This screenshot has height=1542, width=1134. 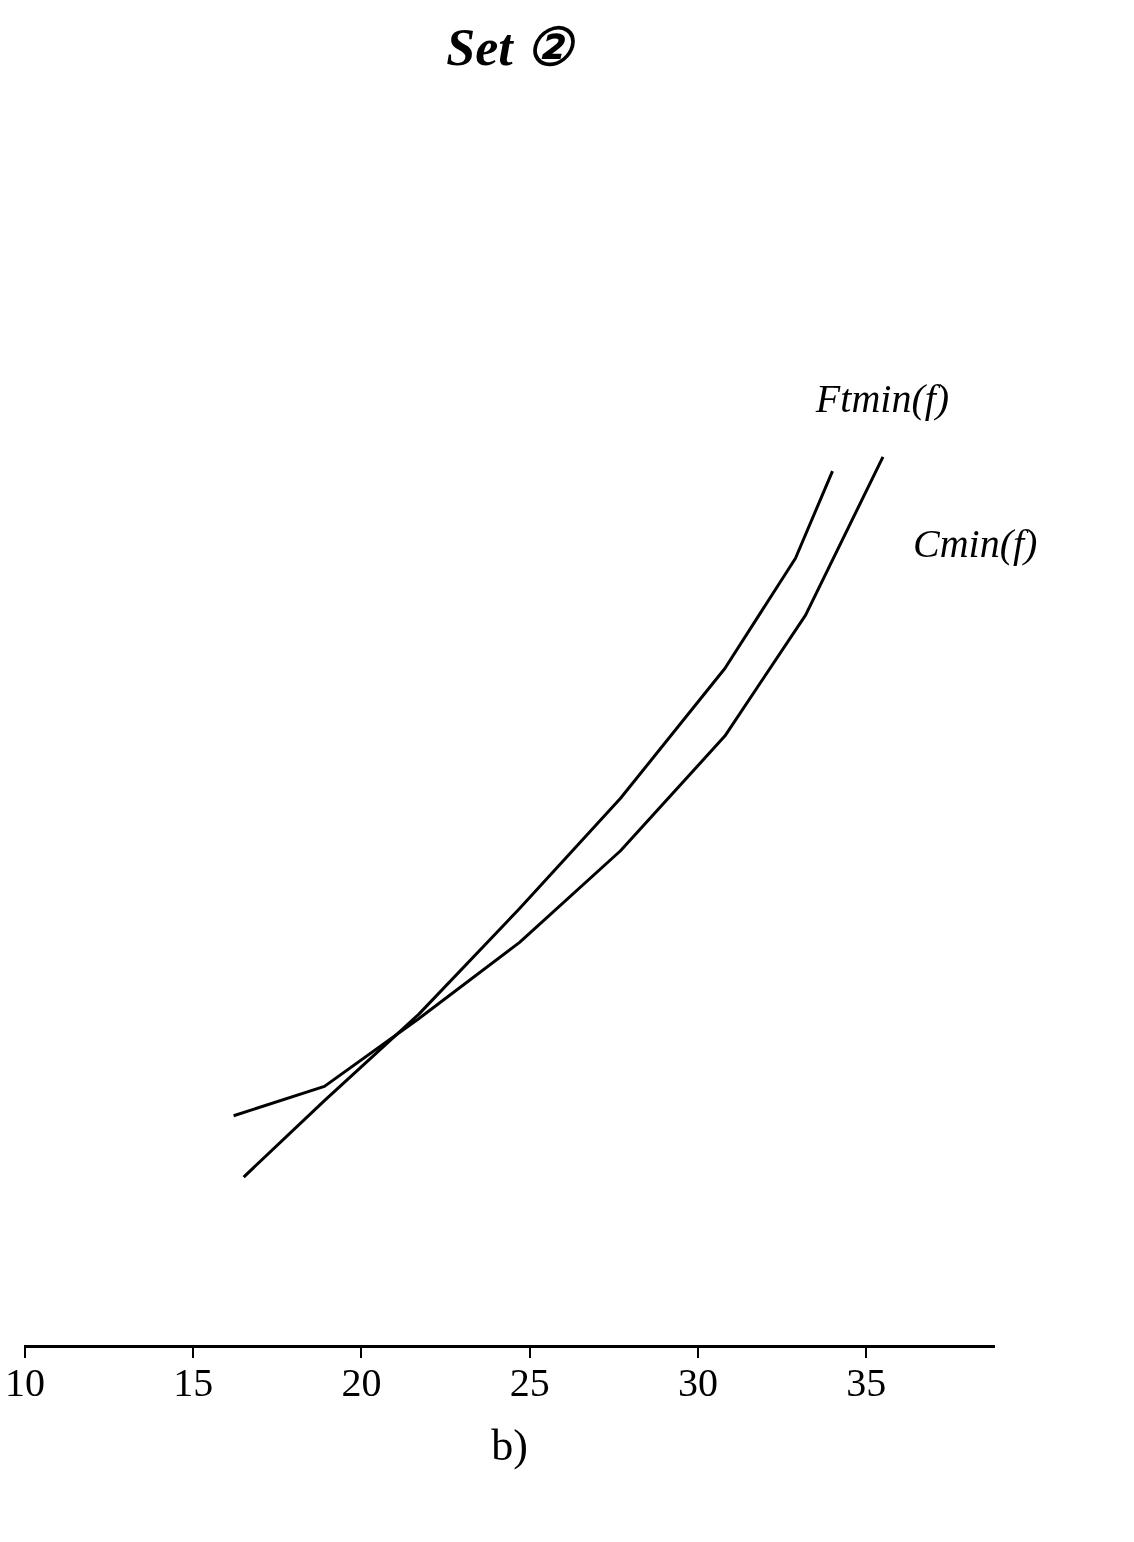 I want to click on chart-title: Set ②, so click(x=511, y=47).